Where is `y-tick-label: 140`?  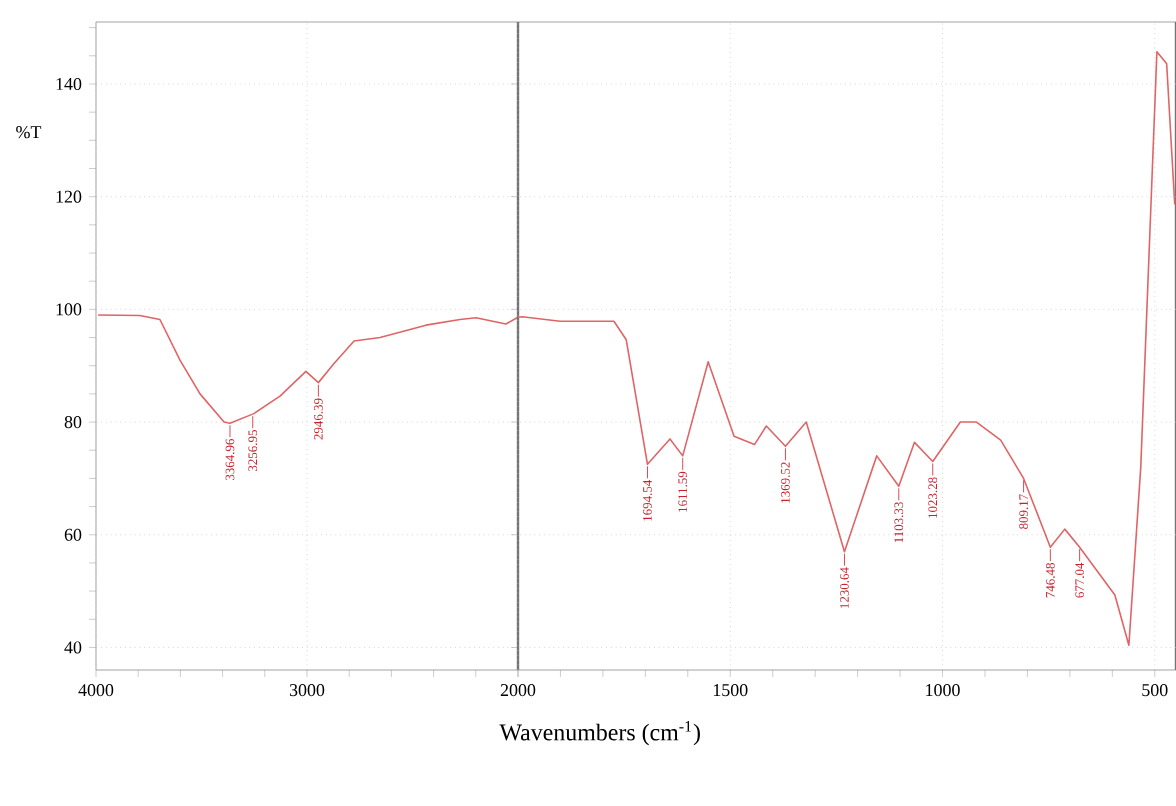
y-tick-label: 140 is located at coordinates (69, 84).